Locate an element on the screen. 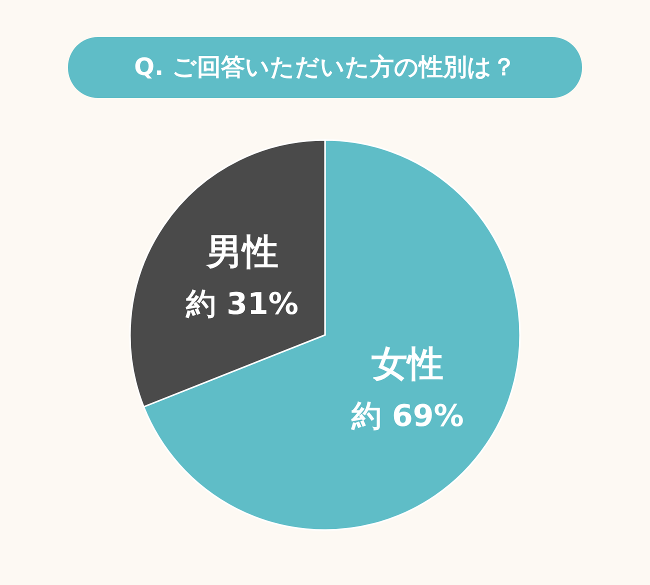 The width and height of the screenshot is (650, 585). slice-label: 男性 is located at coordinates (241, 252).